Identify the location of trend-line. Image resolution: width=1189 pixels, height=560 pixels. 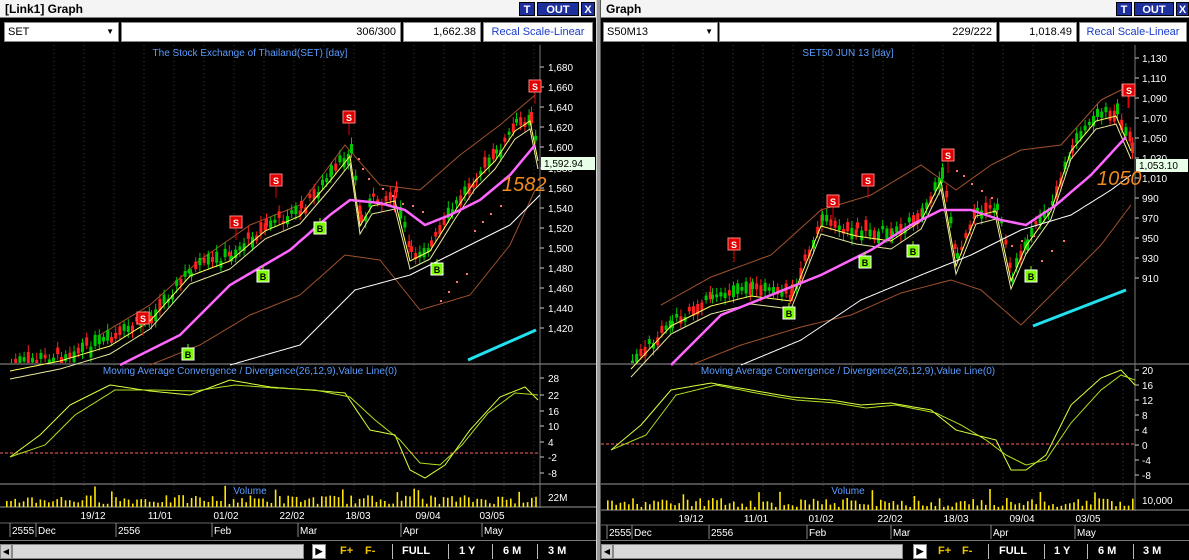
(502, 345).